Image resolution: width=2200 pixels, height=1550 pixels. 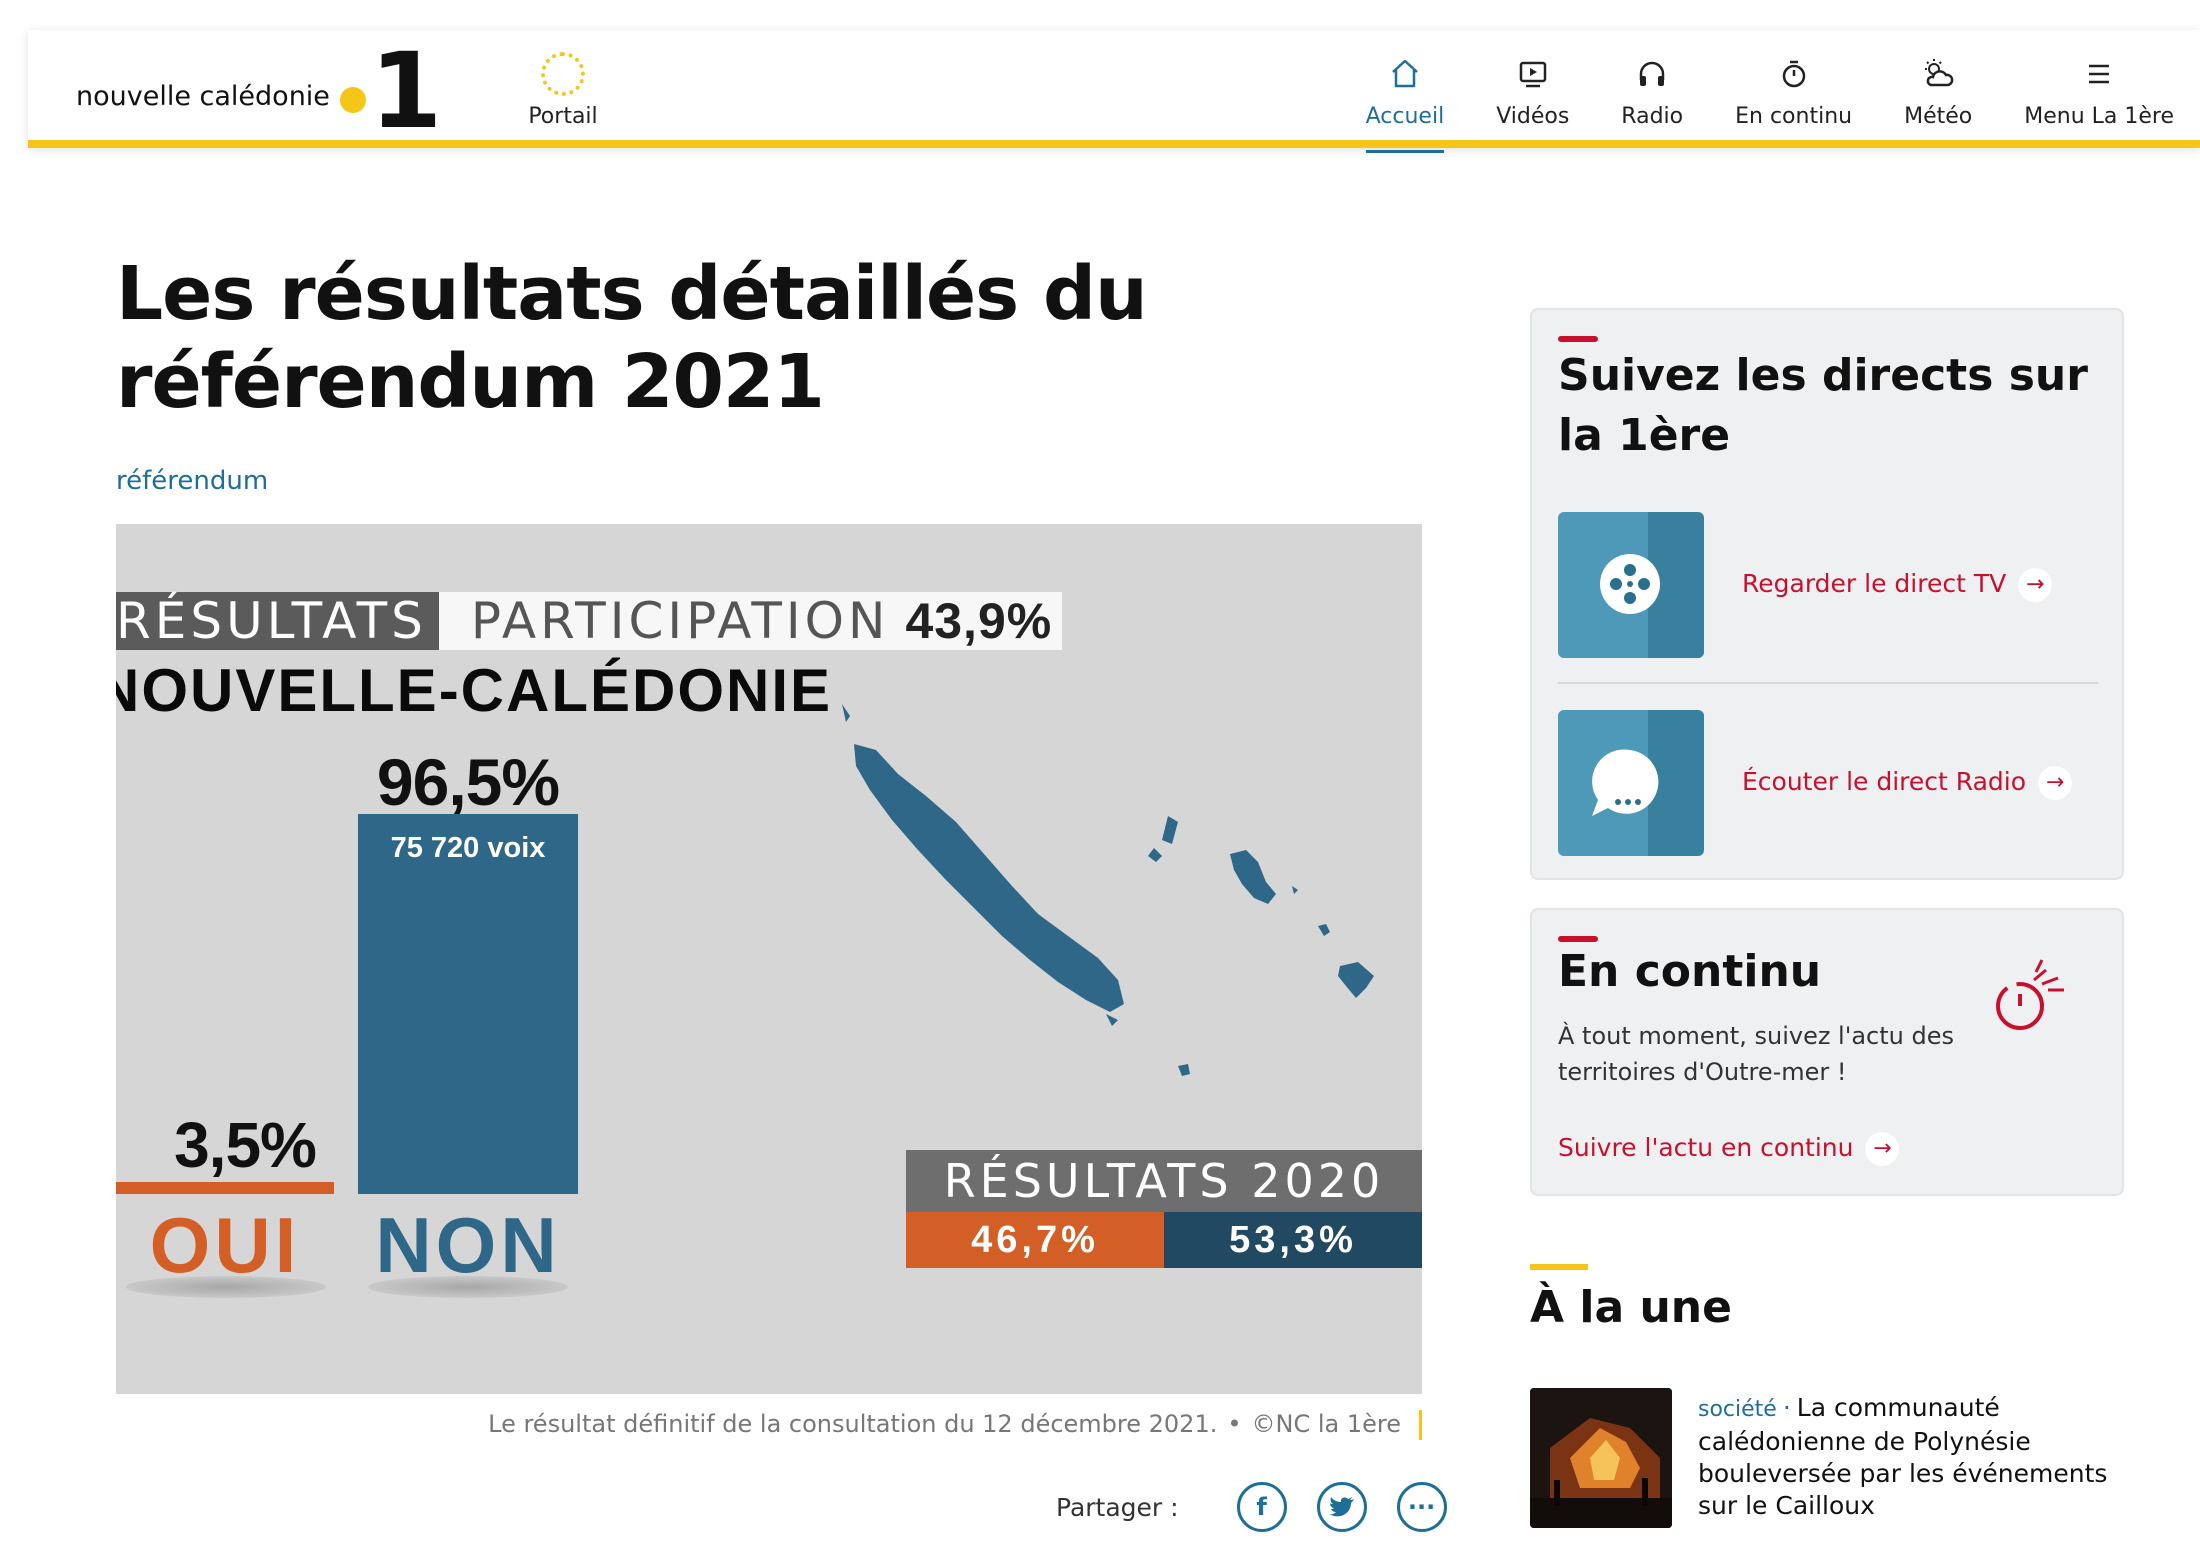 I want to click on nav-item-radio: Radio, so click(x=1652, y=100).